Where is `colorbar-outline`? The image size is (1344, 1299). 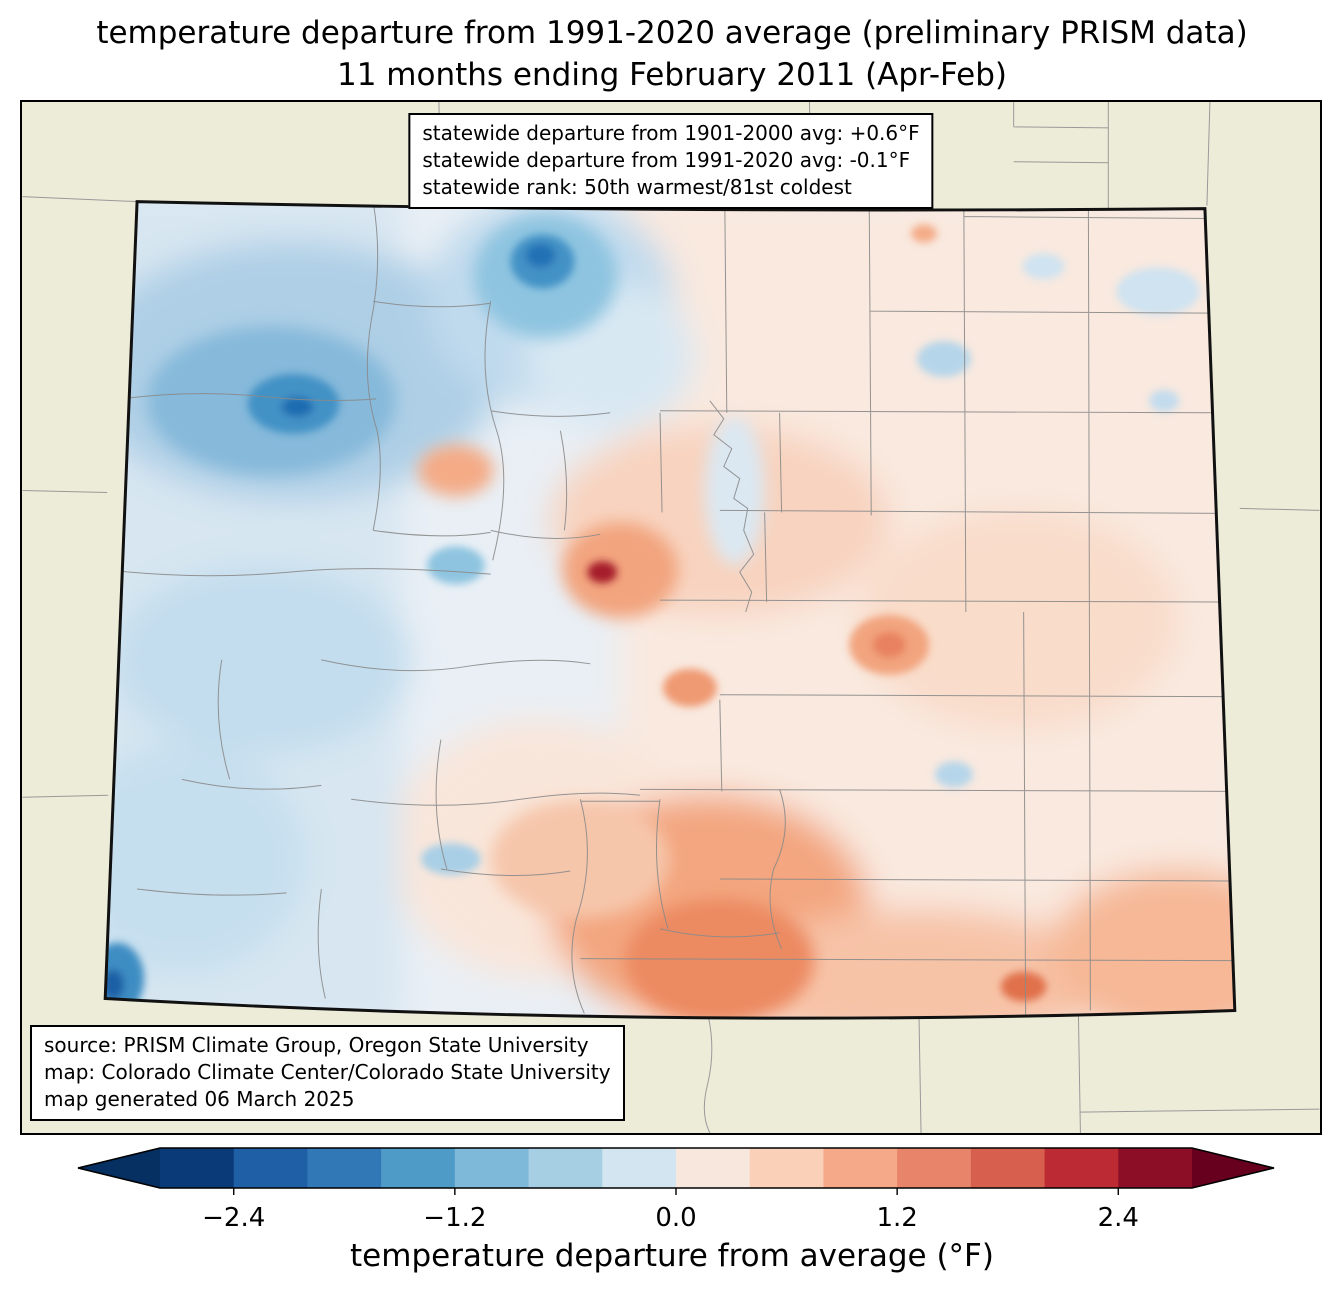 colorbar-outline is located at coordinates (676, 1168).